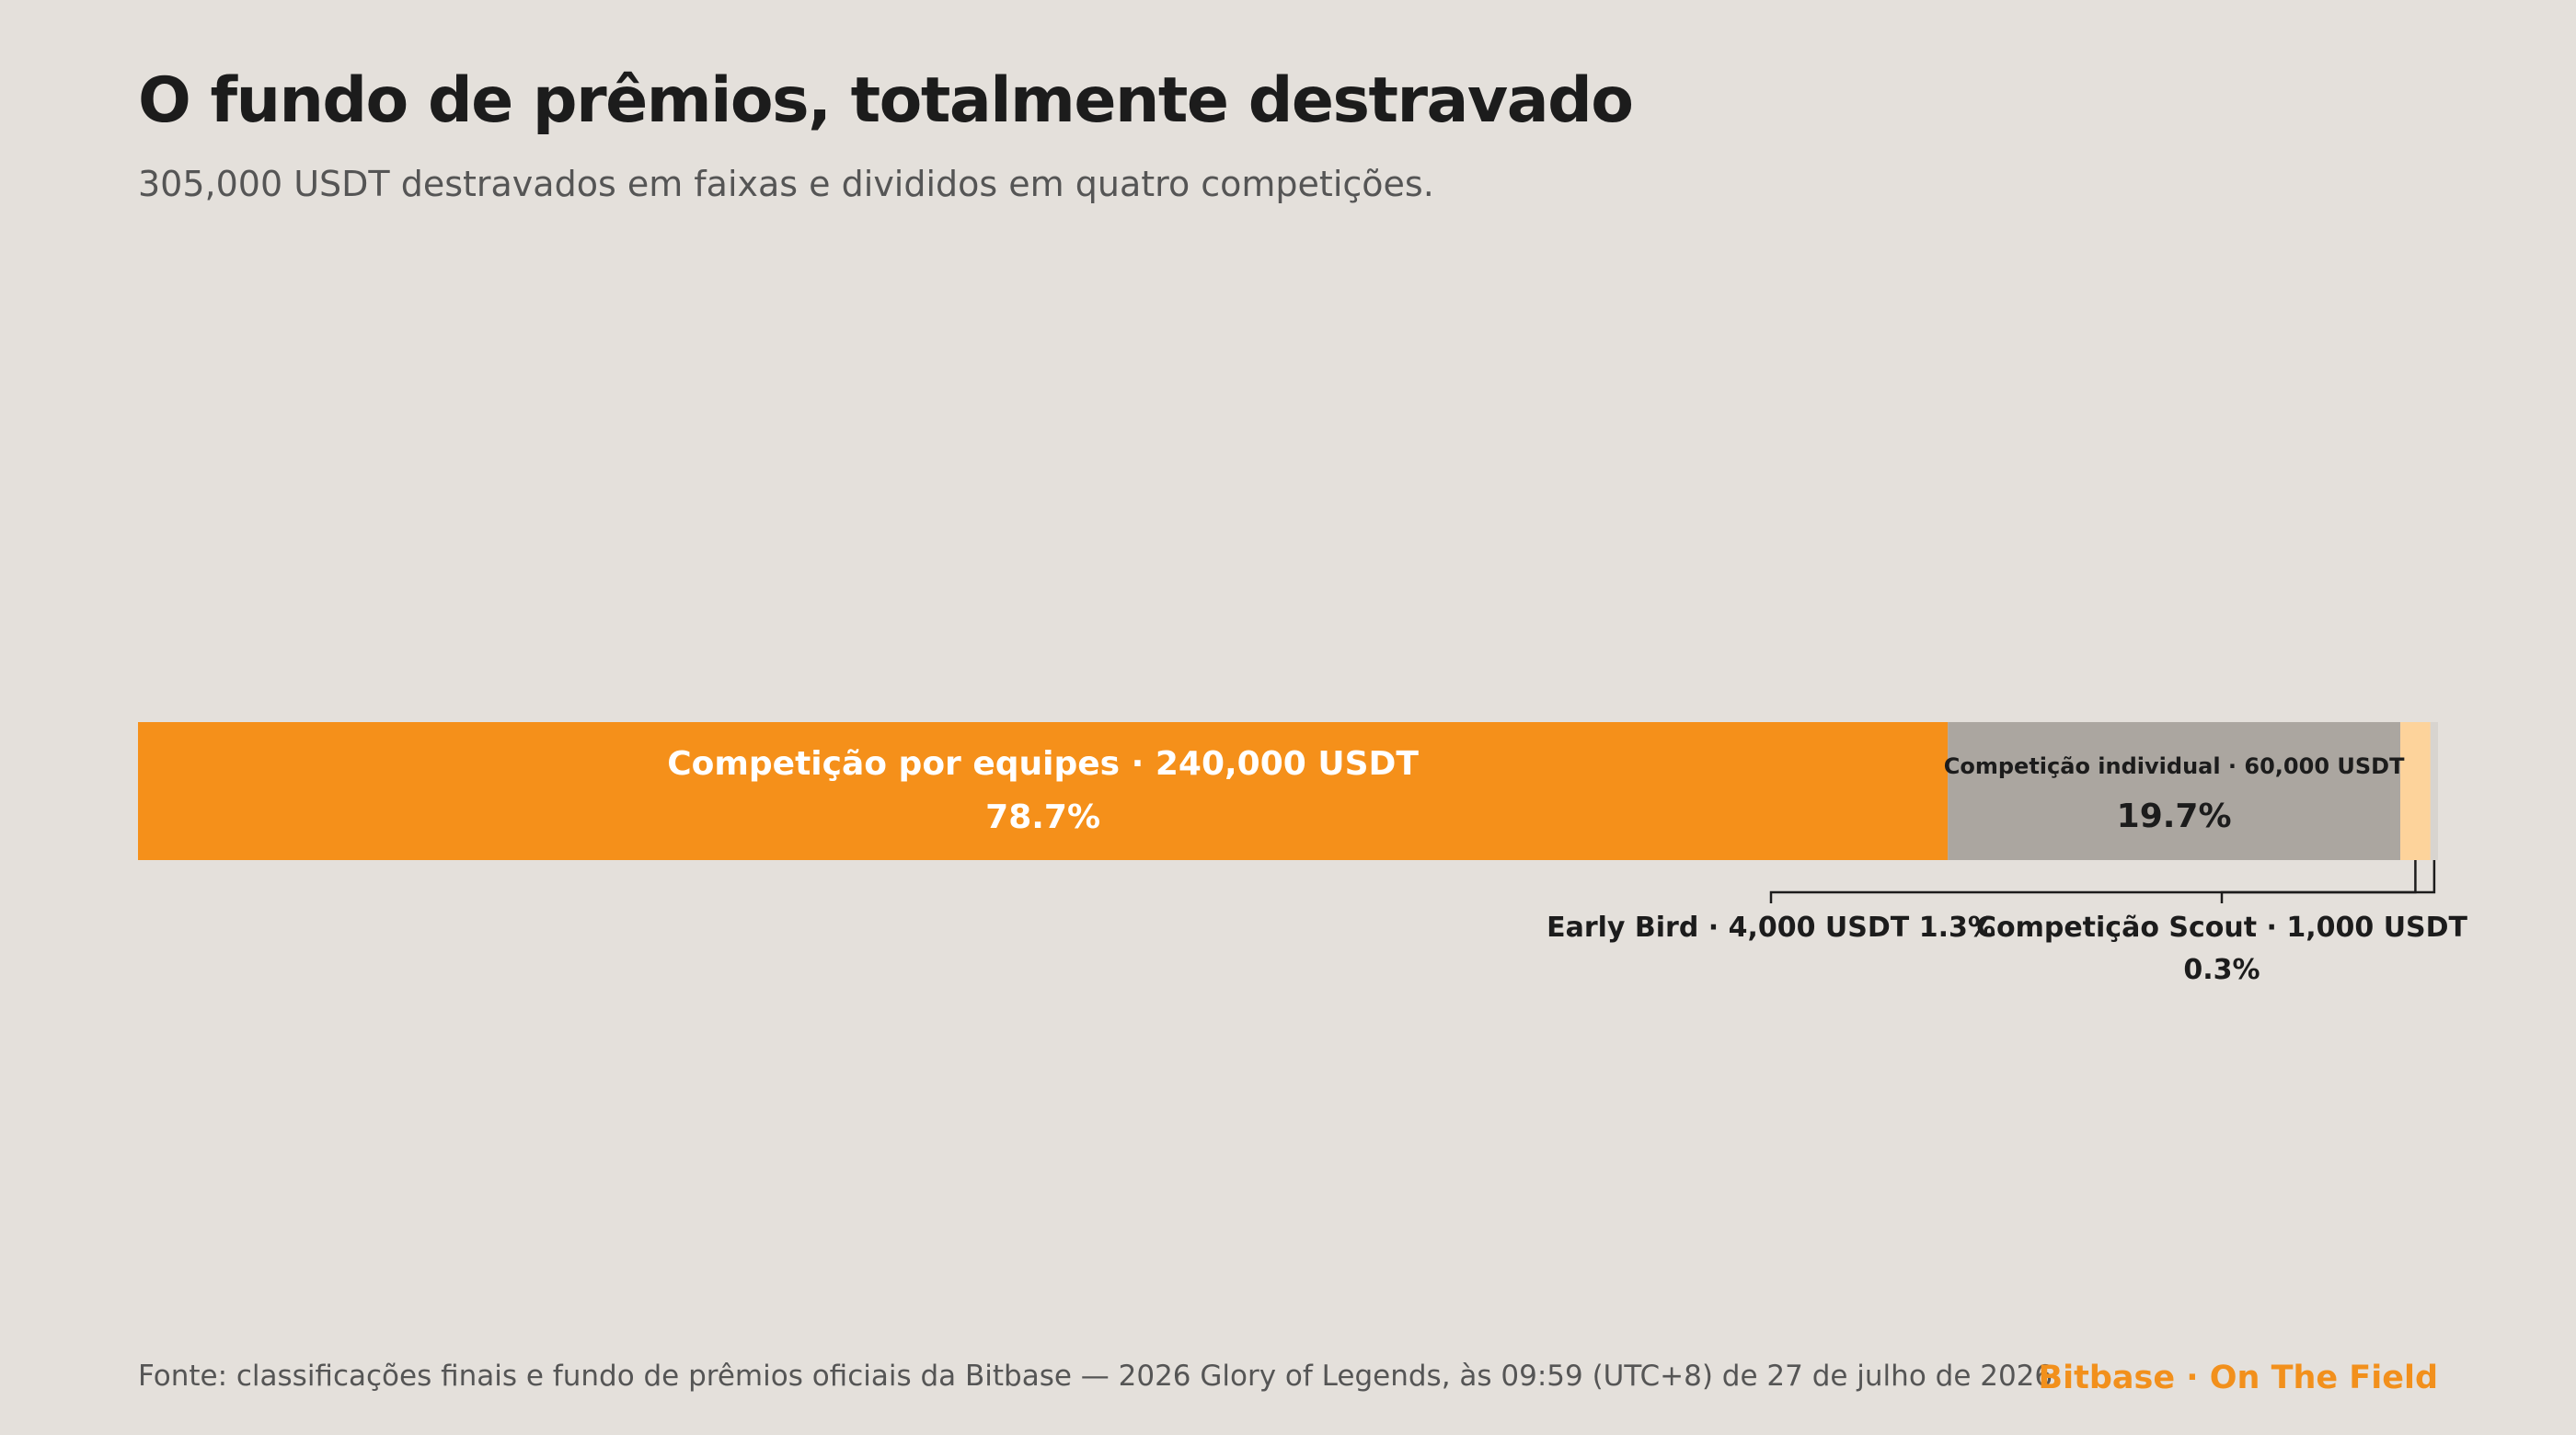 Image resolution: width=2576 pixels, height=1435 pixels. Describe the element at coordinates (2221, 970) in the screenshot. I see `callout-percent-3: 0.3%` at that location.